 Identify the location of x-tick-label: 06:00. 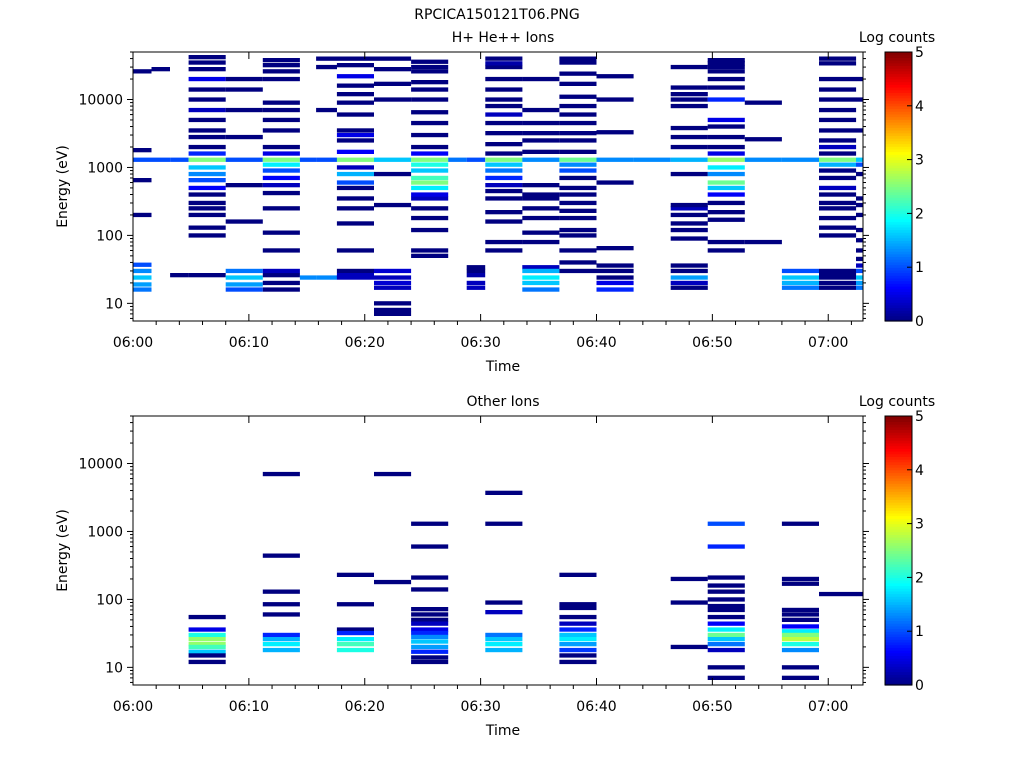
(133, 707).